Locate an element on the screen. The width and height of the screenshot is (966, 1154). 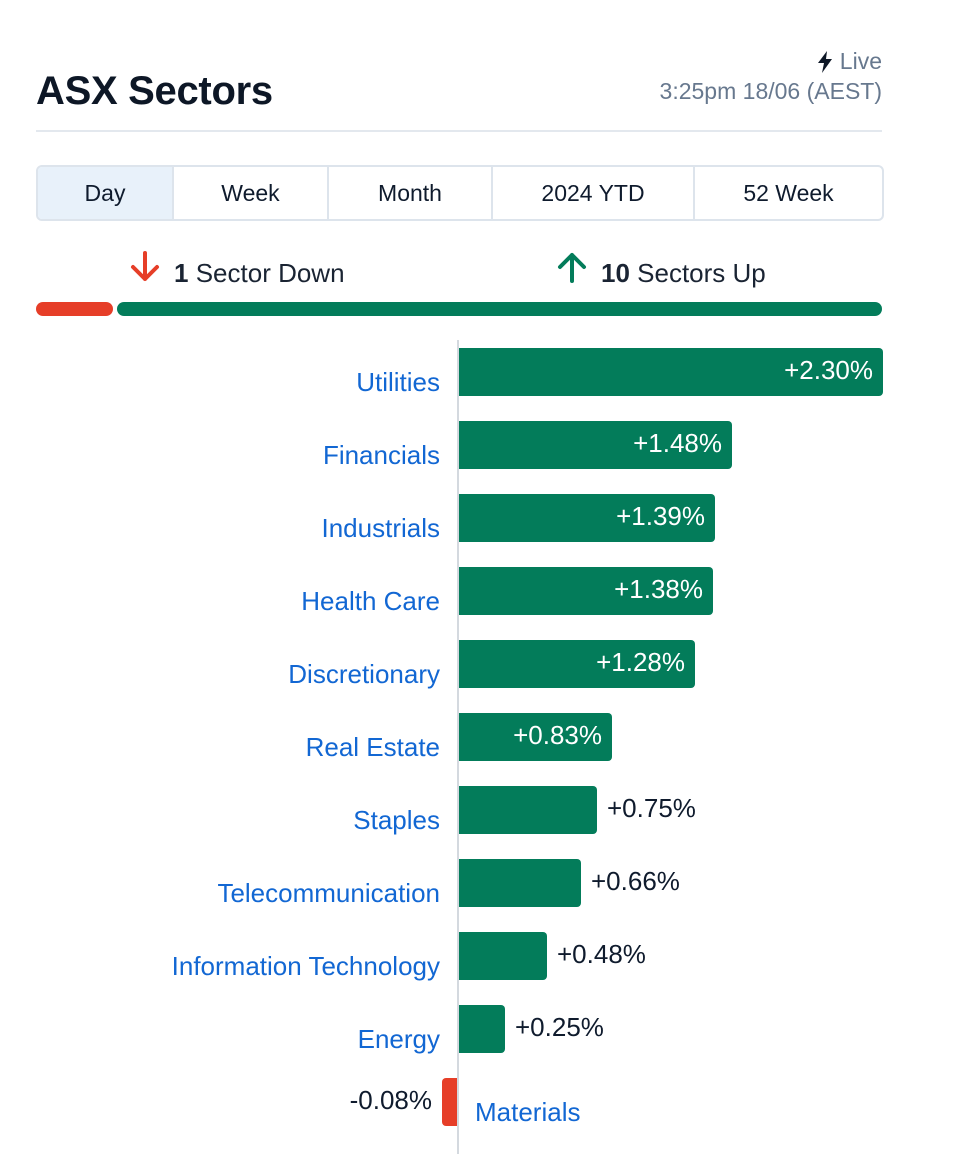
chart-row-industrials: Industrials +1.39% is located at coordinates (483, 518).